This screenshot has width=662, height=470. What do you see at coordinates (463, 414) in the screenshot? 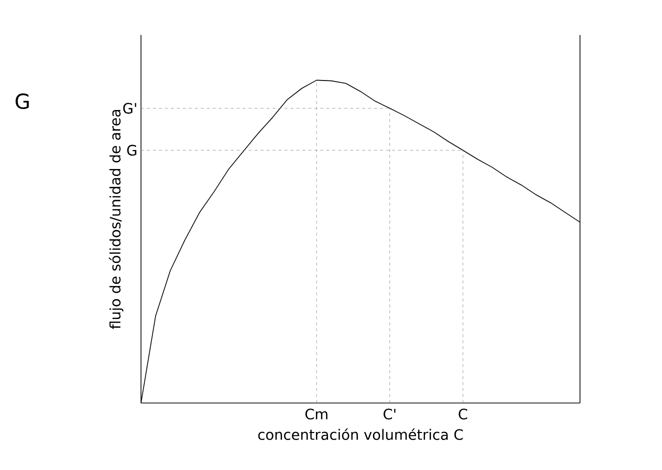
I see `x-tick-label: C` at bounding box center [463, 414].